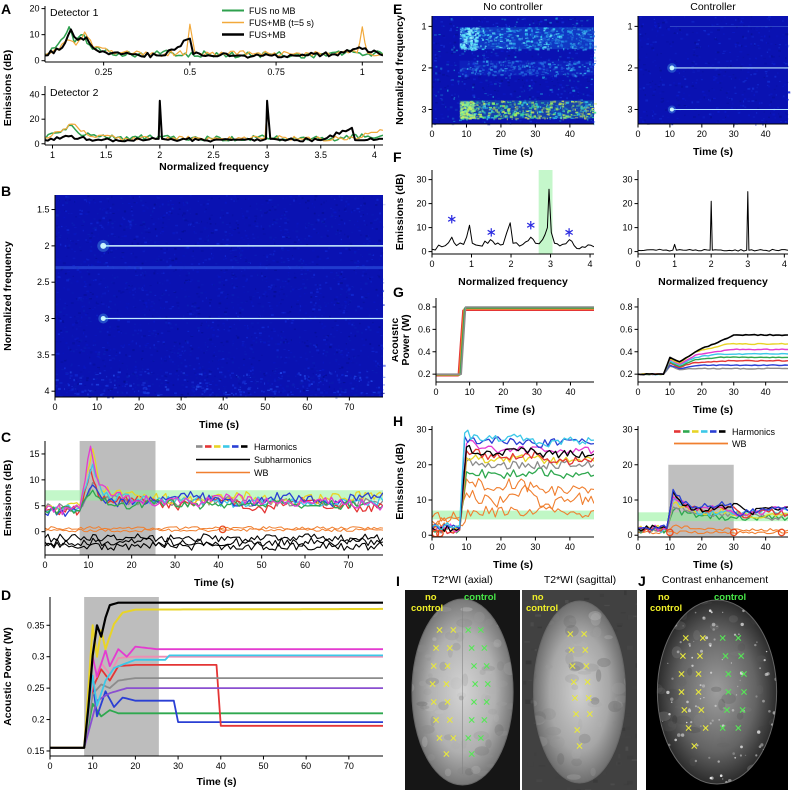  Describe the element at coordinates (261, 473) in the screenshot. I see `svg-text: WB` at that location.